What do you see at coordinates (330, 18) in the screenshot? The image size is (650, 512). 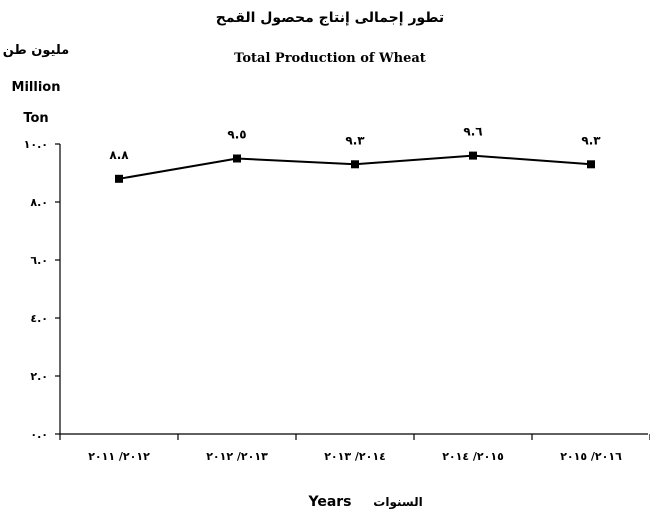 I see `chart-title-arabic: تطور إجمالى إنتاج محصول القمح` at bounding box center [330, 18].